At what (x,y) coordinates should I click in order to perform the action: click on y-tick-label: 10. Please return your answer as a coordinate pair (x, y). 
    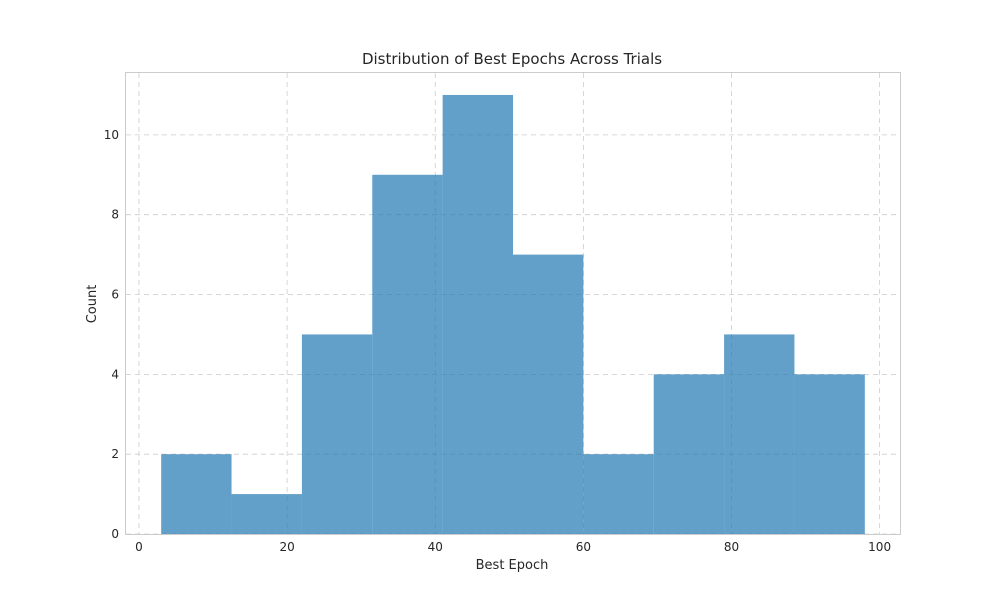
    Looking at the image, I should click on (111, 135).